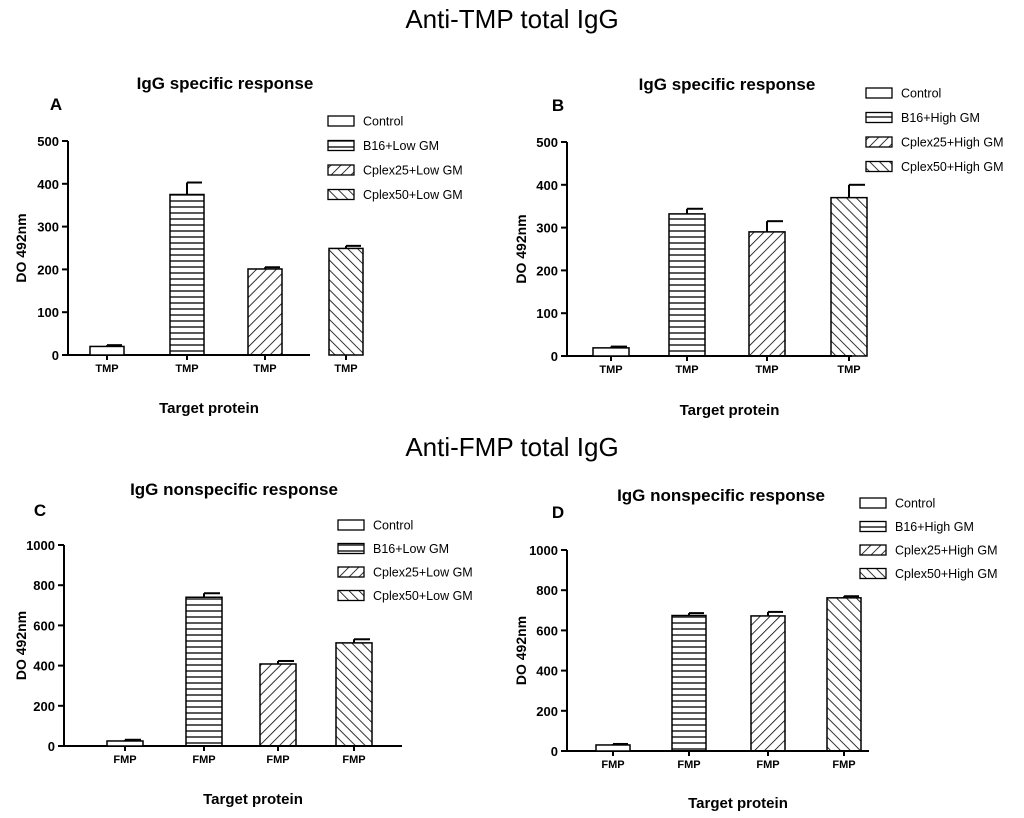 This screenshot has height=818, width=1024. I want to click on panel-label: C, so click(40, 510).